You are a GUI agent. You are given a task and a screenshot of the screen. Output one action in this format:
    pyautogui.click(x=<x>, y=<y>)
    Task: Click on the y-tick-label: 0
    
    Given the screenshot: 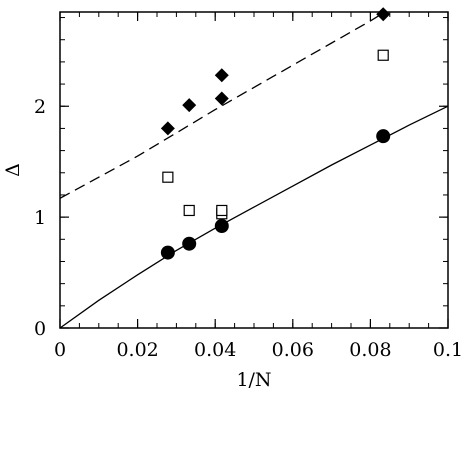 What is the action you would take?
    pyautogui.click(x=40, y=329)
    